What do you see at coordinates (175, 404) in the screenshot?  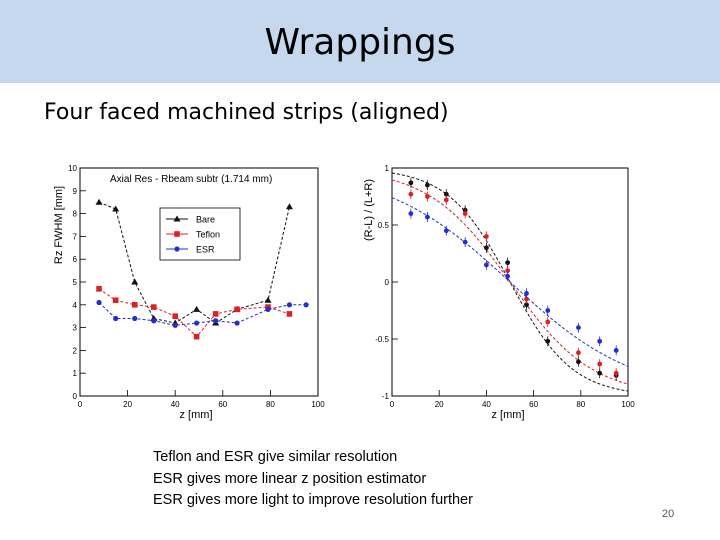 I see `x-tick-label: 40` at bounding box center [175, 404].